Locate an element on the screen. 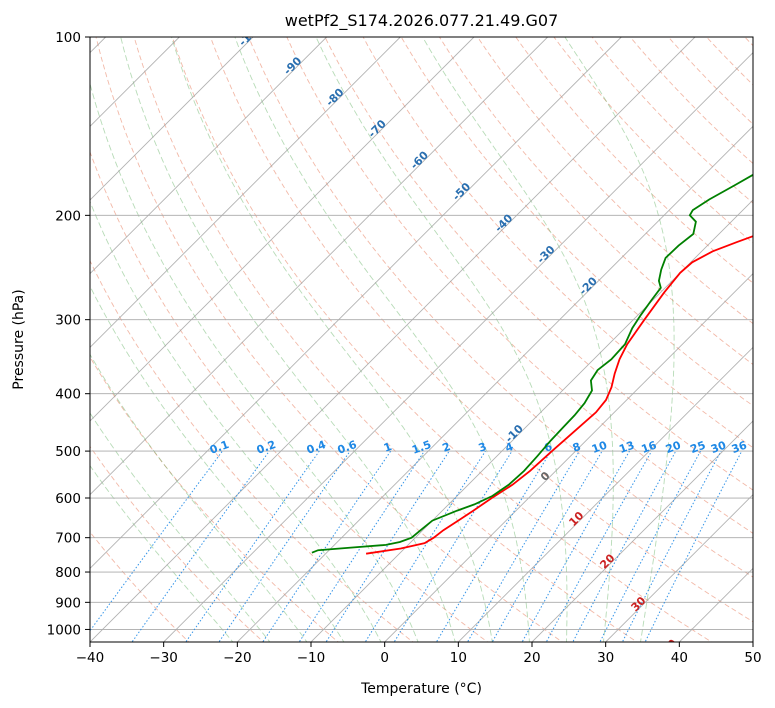 This screenshot has width=775, height=708. y-tick-label: 400 is located at coordinates (68, 395).